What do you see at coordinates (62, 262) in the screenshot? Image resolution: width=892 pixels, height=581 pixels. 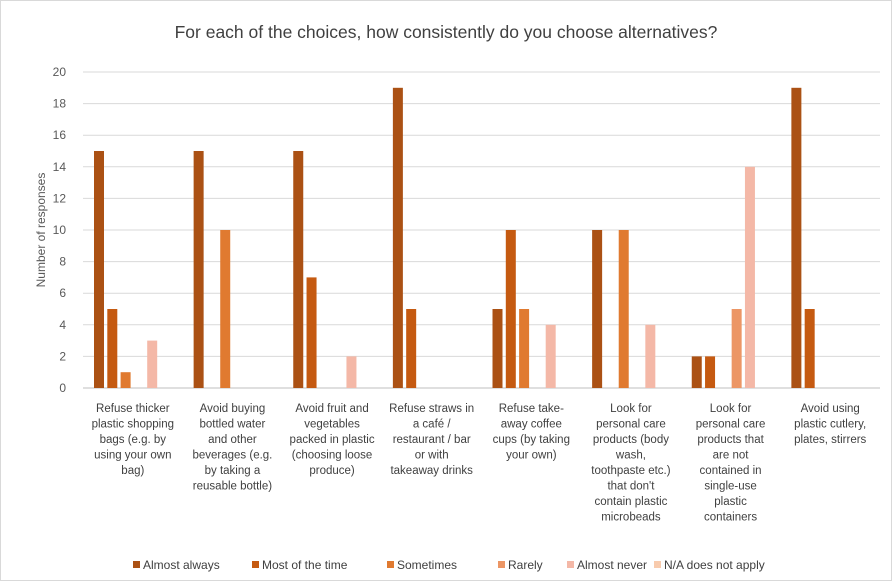 I see `y-tick-label: 8` at bounding box center [62, 262].